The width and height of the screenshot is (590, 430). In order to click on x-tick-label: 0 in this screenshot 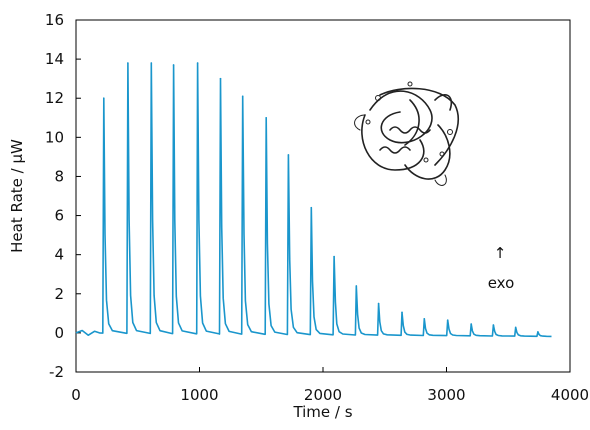, I will do `click(76, 395)`.